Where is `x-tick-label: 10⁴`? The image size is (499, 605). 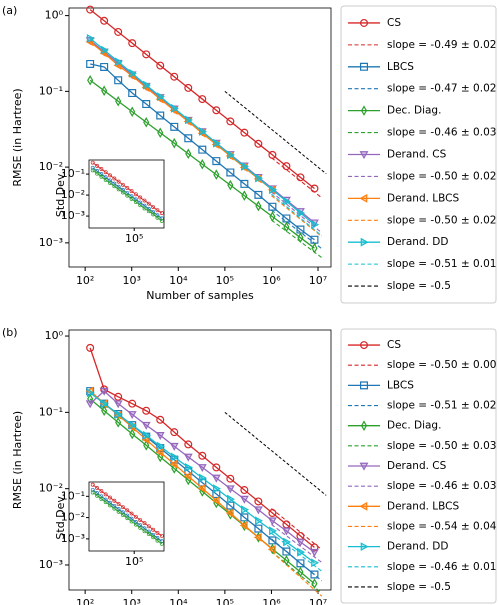 x-tick-label: 10⁴ is located at coordinates (178, 280).